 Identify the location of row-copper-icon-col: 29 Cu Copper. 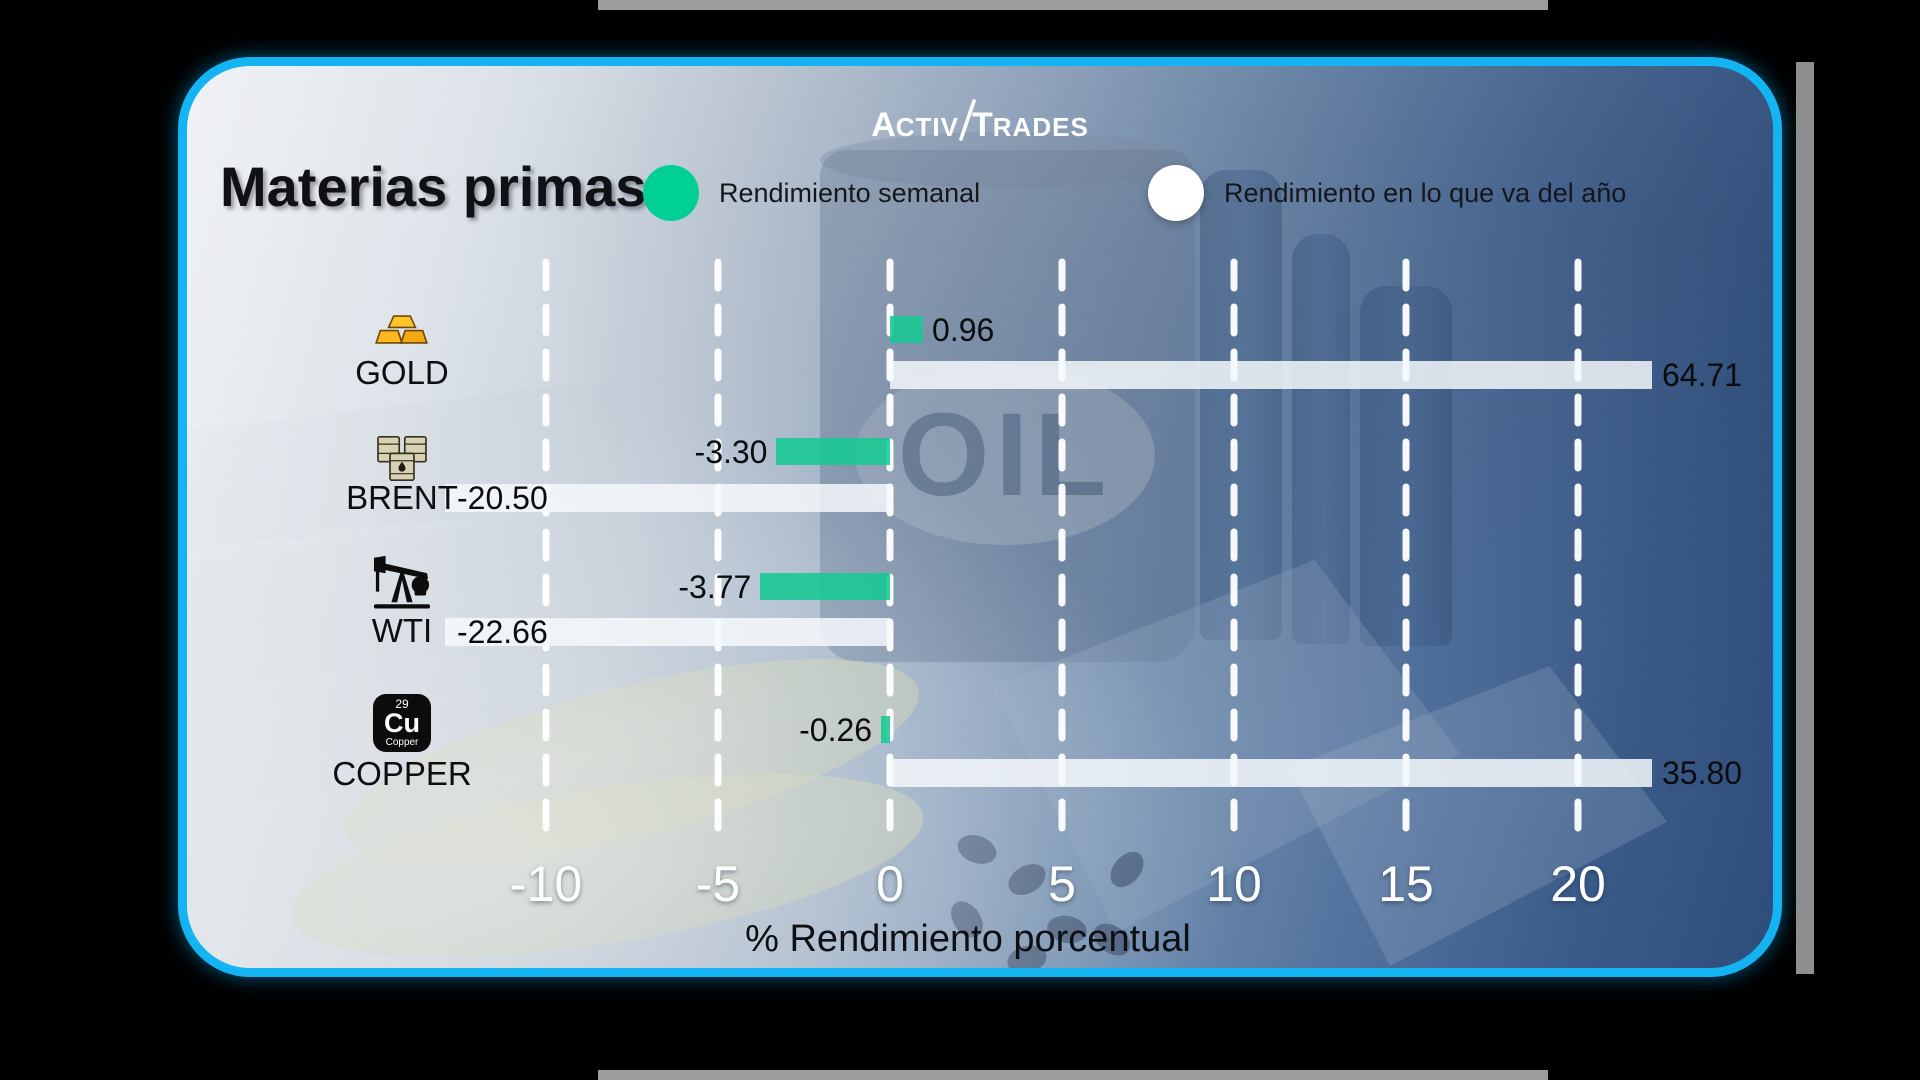
(402, 723).